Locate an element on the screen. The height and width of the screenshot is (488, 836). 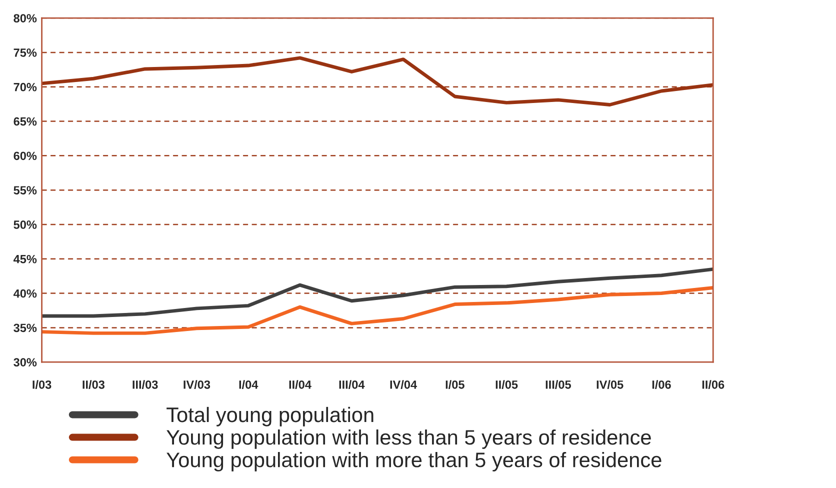
x-tick-label: III/04 is located at coordinates (352, 384).